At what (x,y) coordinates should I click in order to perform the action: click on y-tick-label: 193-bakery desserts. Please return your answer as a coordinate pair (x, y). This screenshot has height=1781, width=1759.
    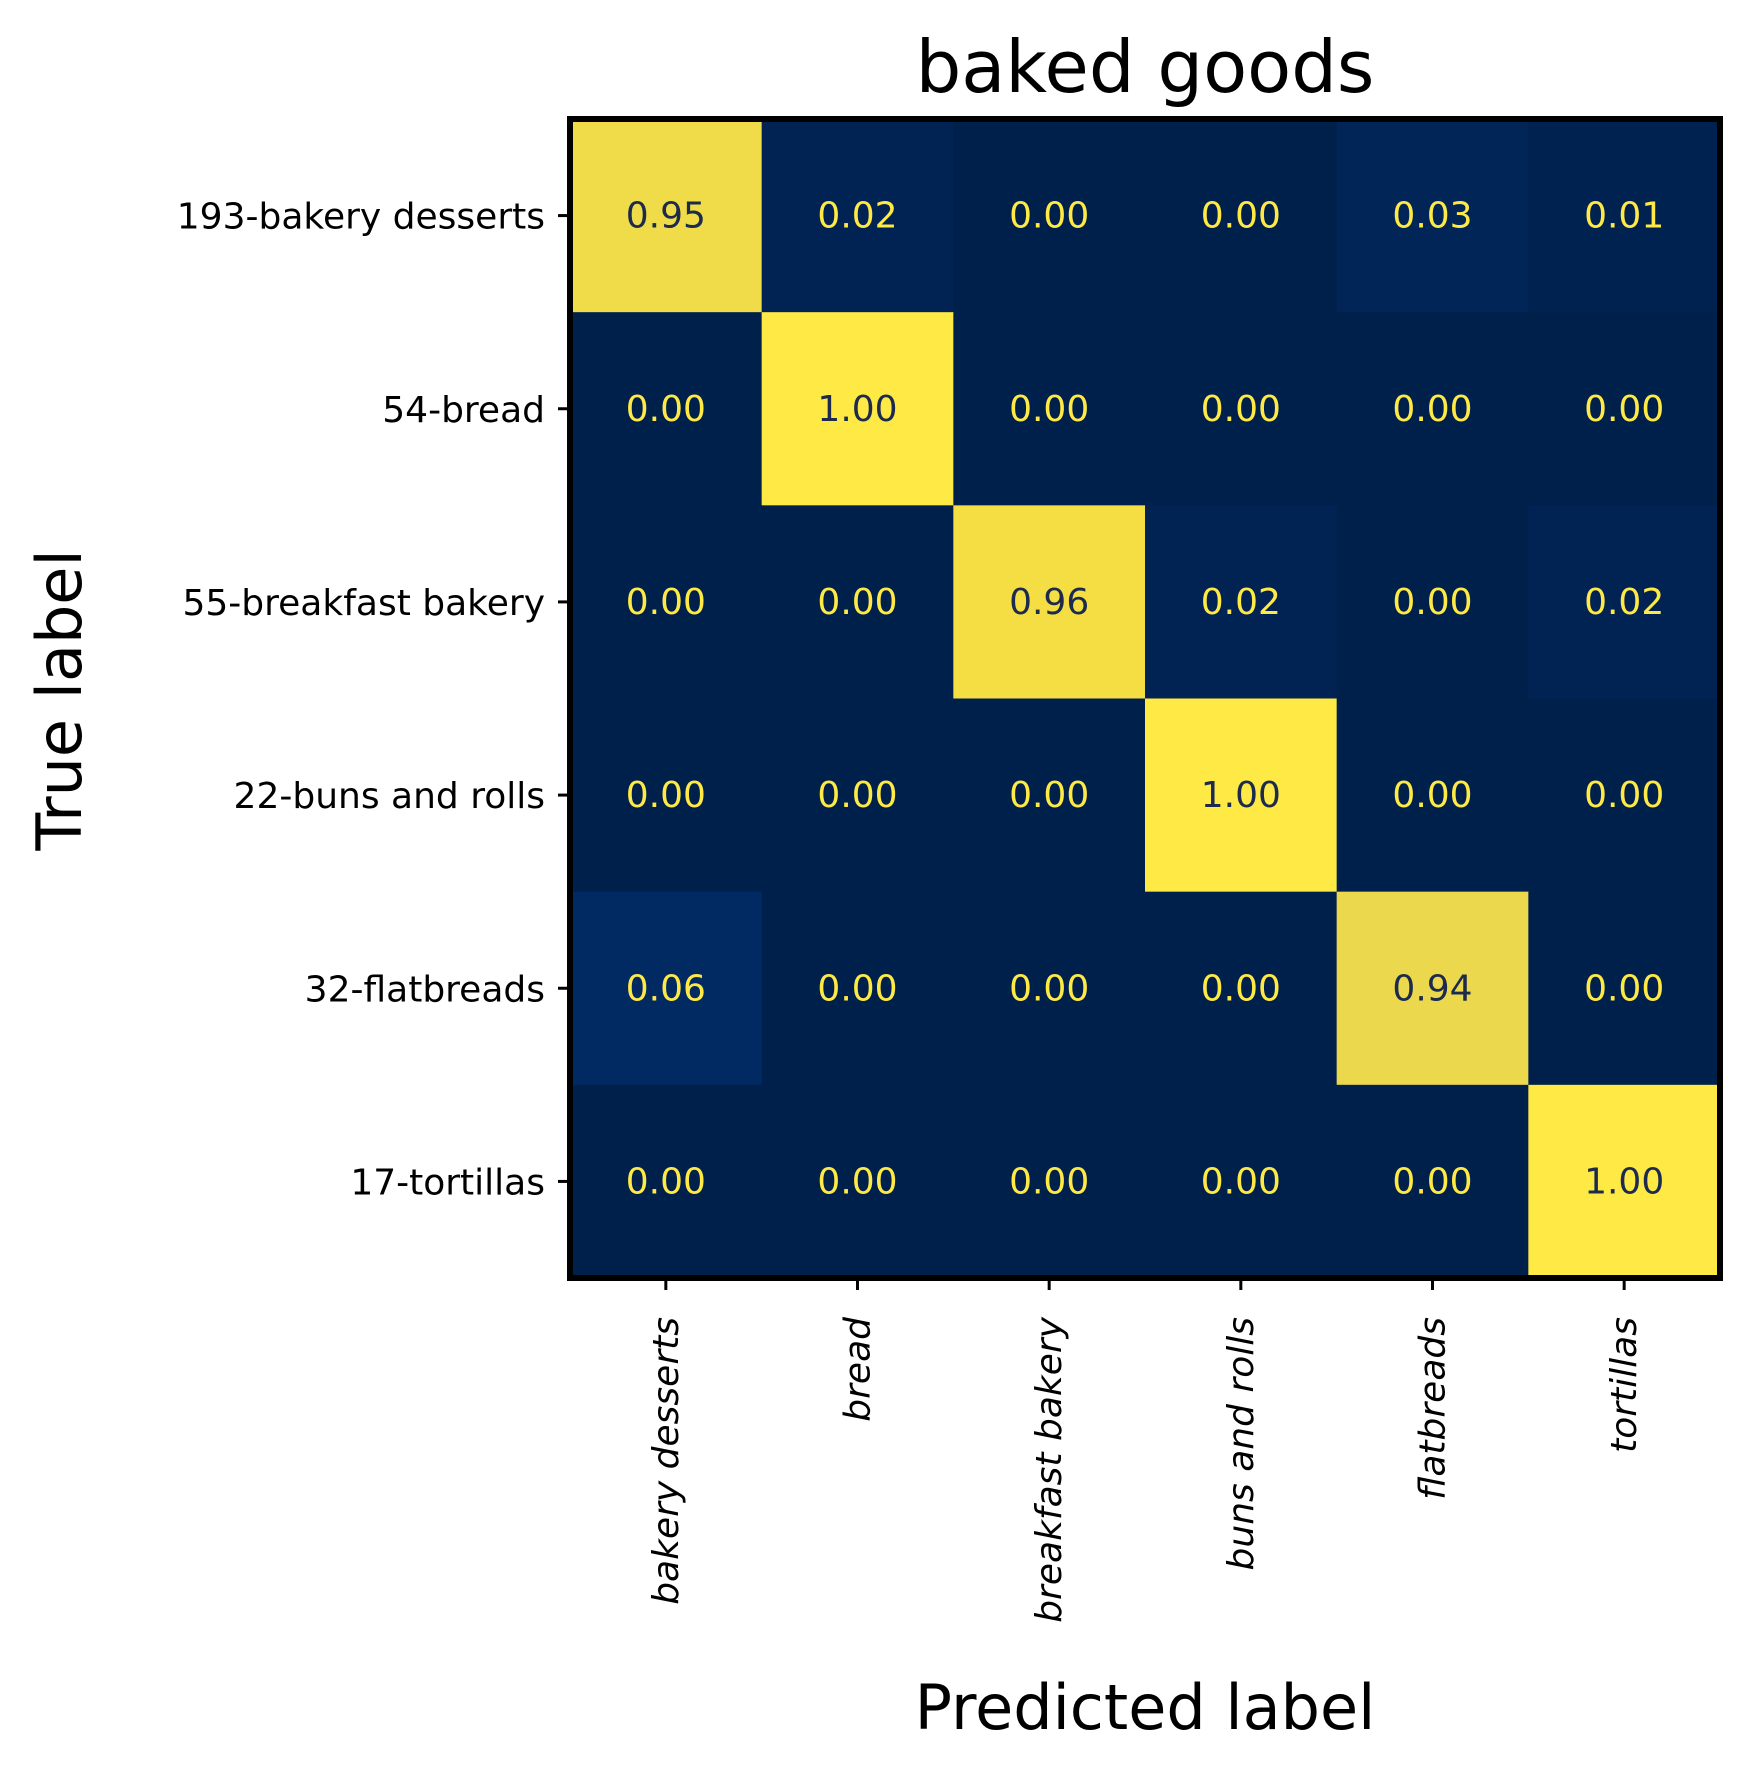
    Looking at the image, I should click on (361, 217).